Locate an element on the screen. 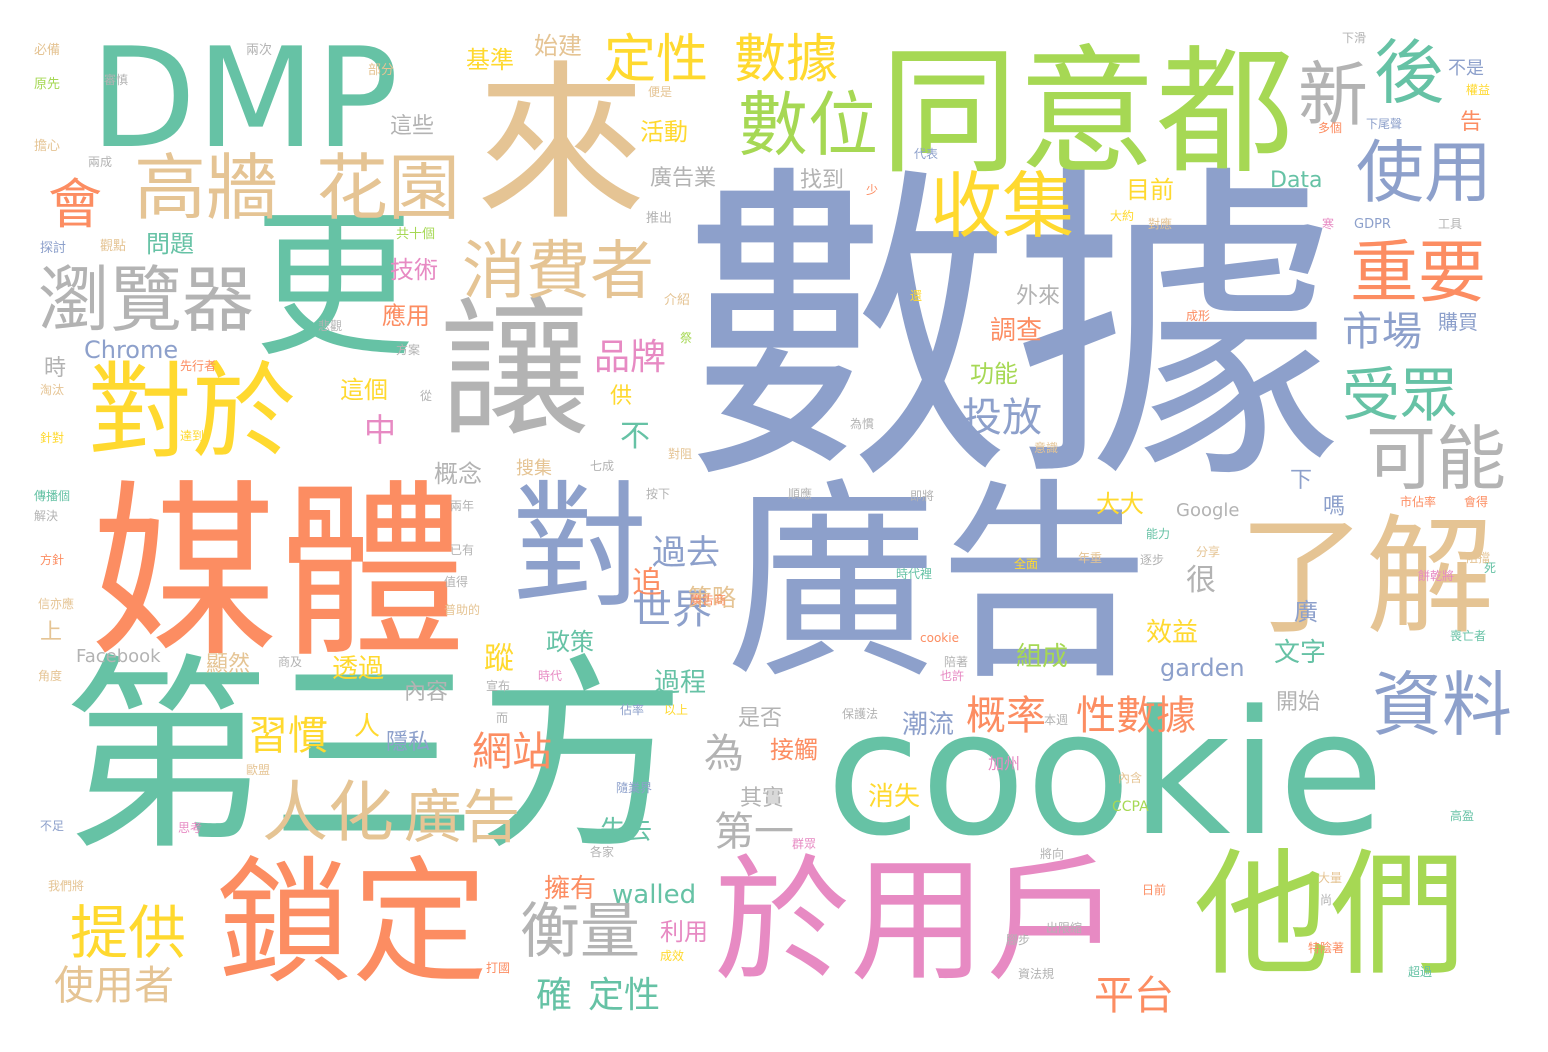 Image resolution: width=1548 pixels, height=1052 pixels. word-duiying: 對應 is located at coordinates (1160, 224).